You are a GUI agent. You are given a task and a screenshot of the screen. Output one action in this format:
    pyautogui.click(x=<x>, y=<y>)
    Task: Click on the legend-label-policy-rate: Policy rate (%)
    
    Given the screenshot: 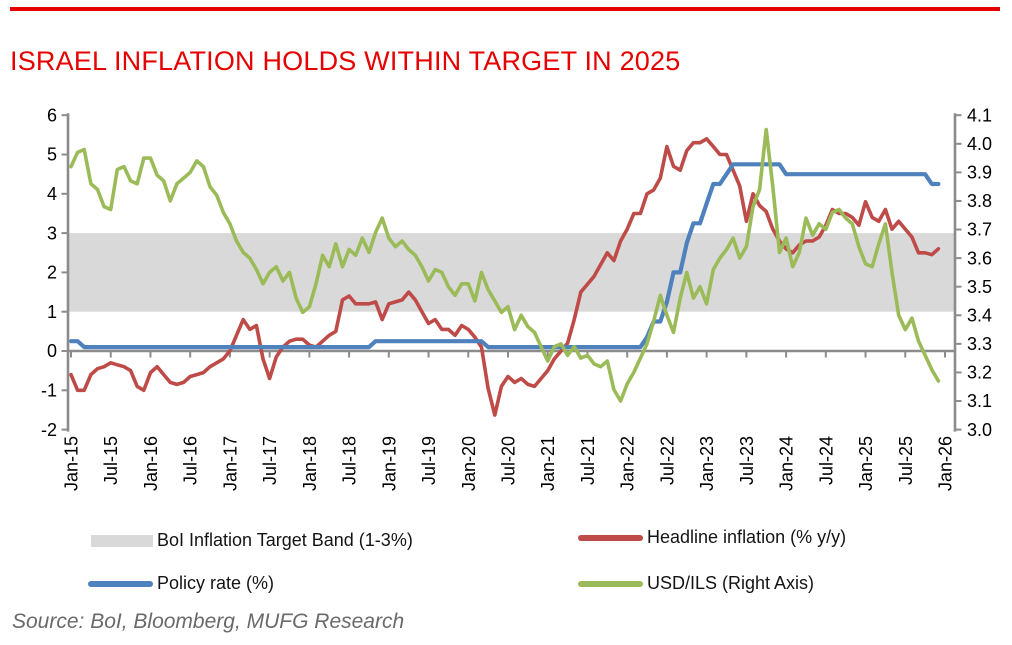 What is the action you would take?
    pyautogui.click(x=216, y=583)
    